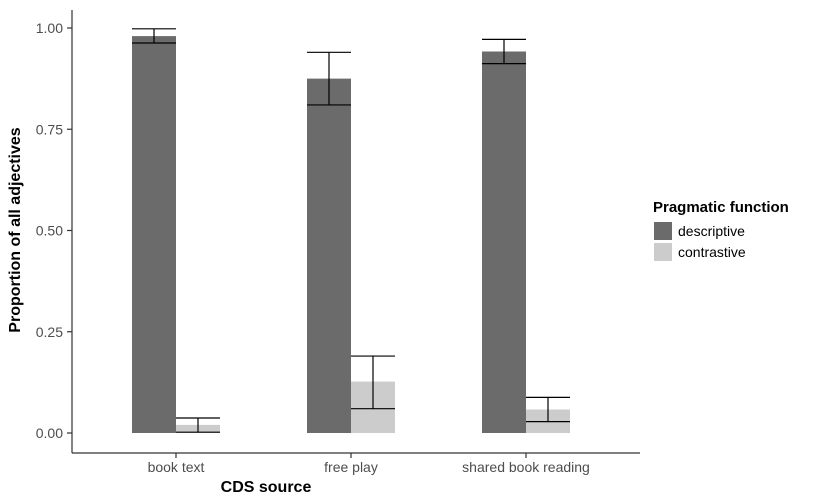  Describe the element at coordinates (663, 231) in the screenshot. I see `legend-key-descriptive` at that location.